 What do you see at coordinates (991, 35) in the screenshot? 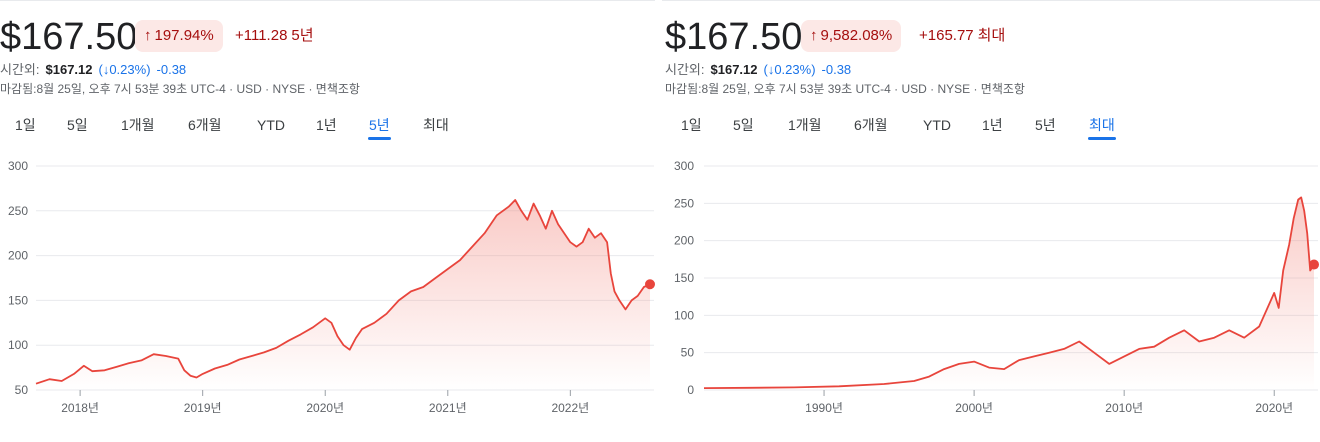
I see `change-period: 최대` at bounding box center [991, 35].